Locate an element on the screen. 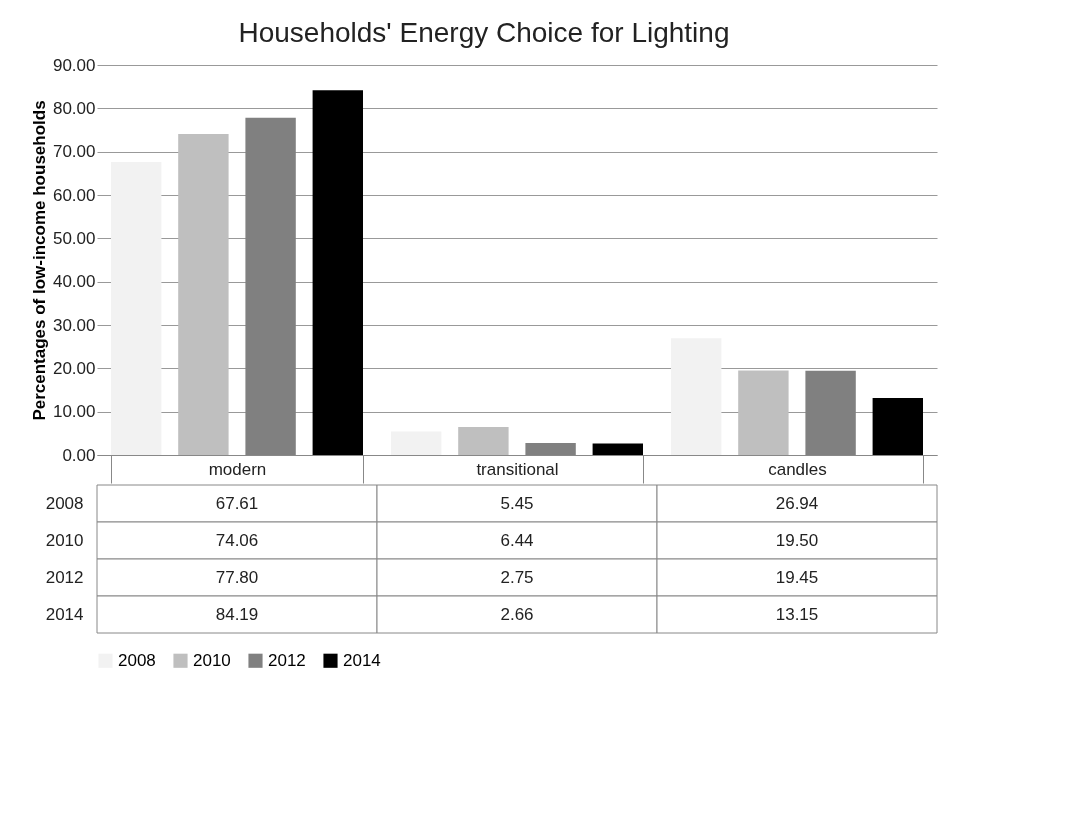 The height and width of the screenshot is (814, 1078). y-tick-label: 50.00 is located at coordinates (74, 238).